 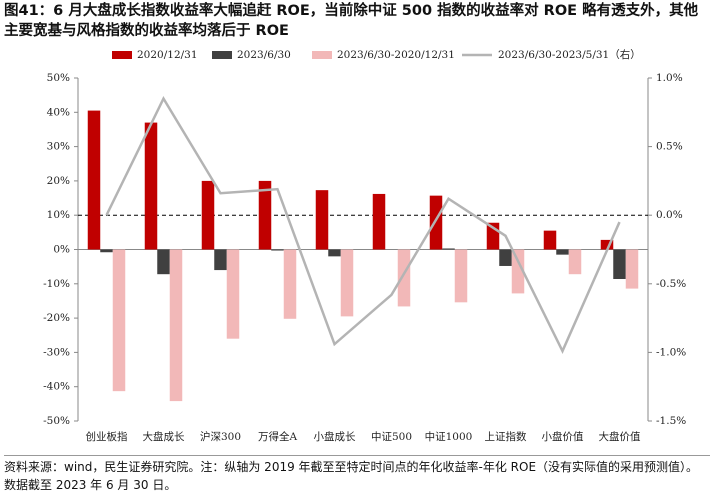 What do you see at coordinates (669, 78) in the screenshot?
I see `y2-tick-label: 1.0%` at bounding box center [669, 78].